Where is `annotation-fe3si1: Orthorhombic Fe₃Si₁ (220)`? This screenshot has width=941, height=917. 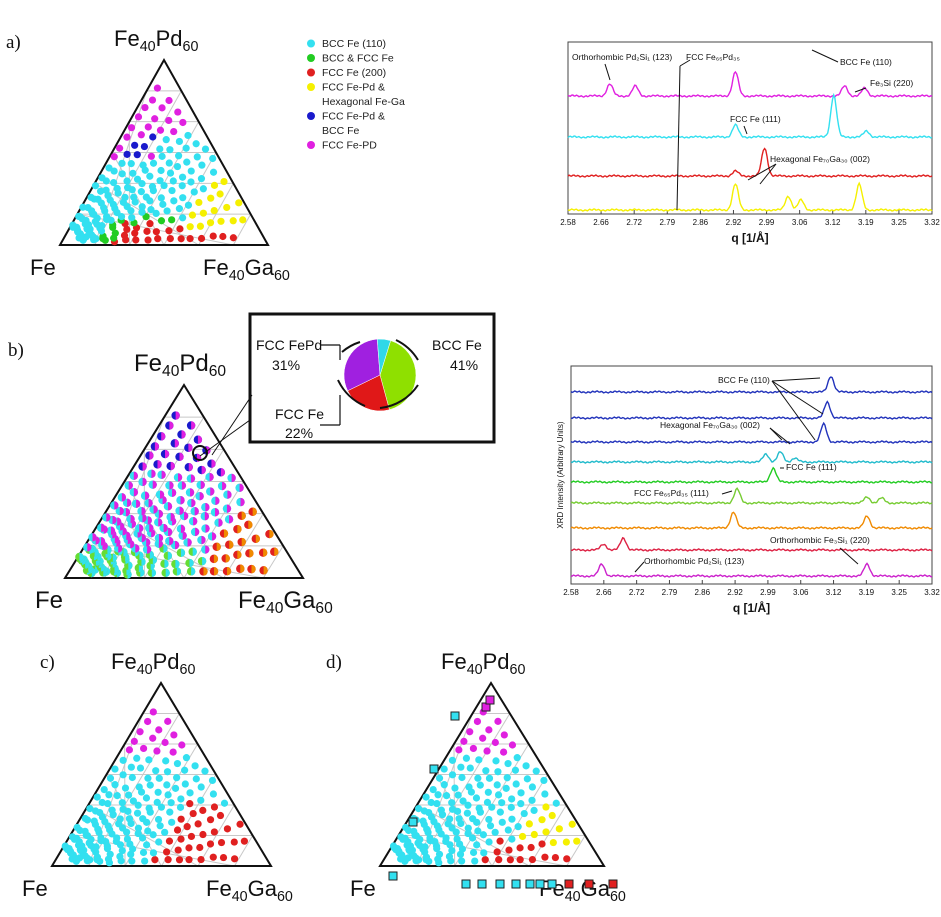 annotation-fe3si1: Orthorhombic Fe₃Si₁ (220) is located at coordinates (820, 540).